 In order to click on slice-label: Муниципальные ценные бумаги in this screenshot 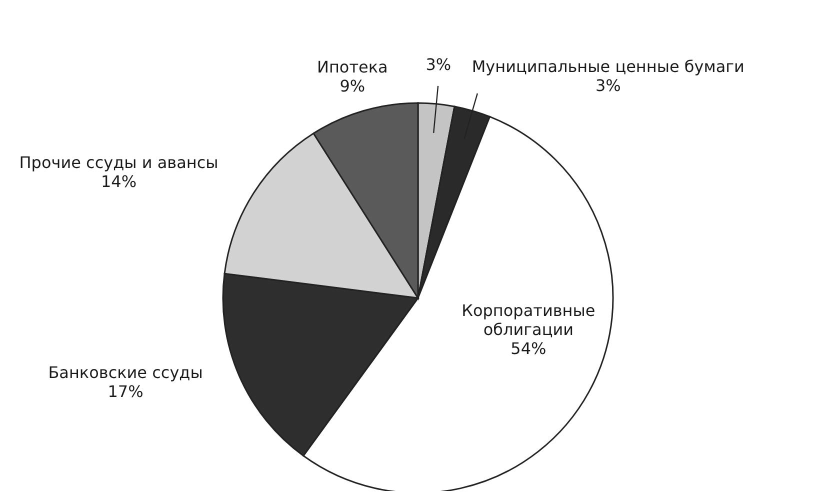, I will do `click(608, 66)`.